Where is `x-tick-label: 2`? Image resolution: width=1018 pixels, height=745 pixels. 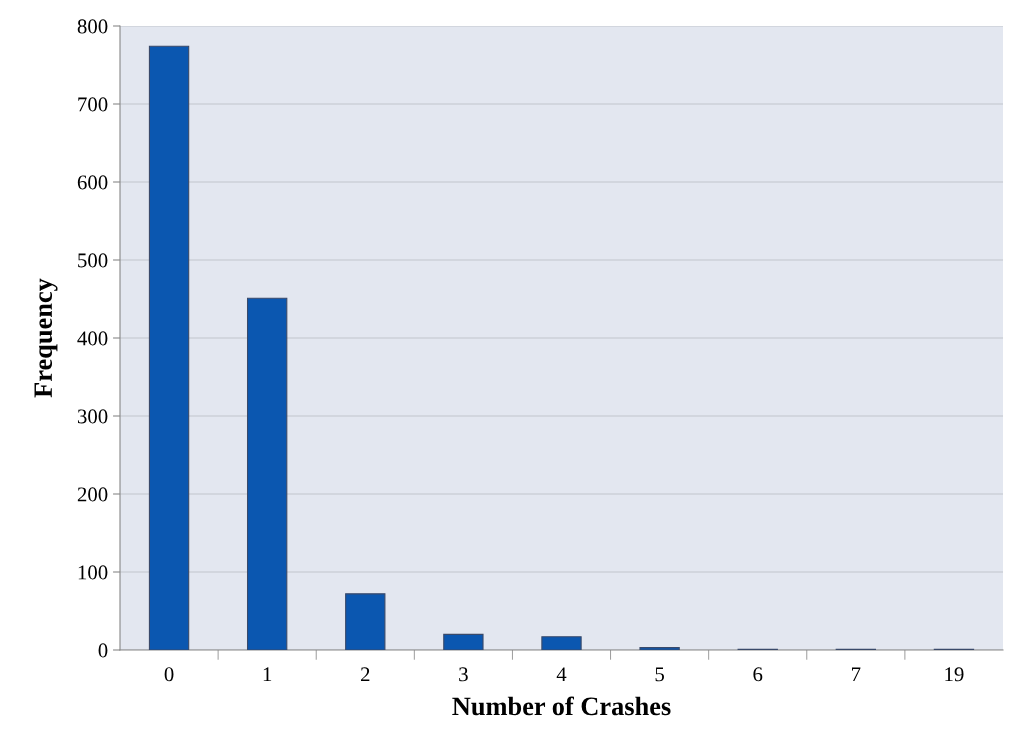 x-tick-label: 2 is located at coordinates (365, 674).